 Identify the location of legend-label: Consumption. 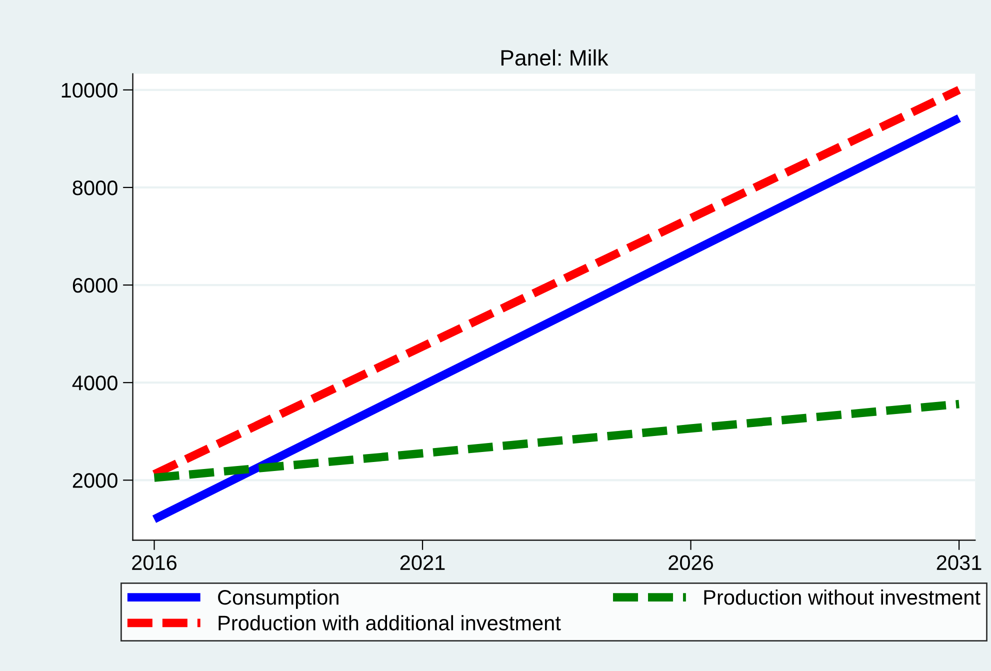
(278, 599).